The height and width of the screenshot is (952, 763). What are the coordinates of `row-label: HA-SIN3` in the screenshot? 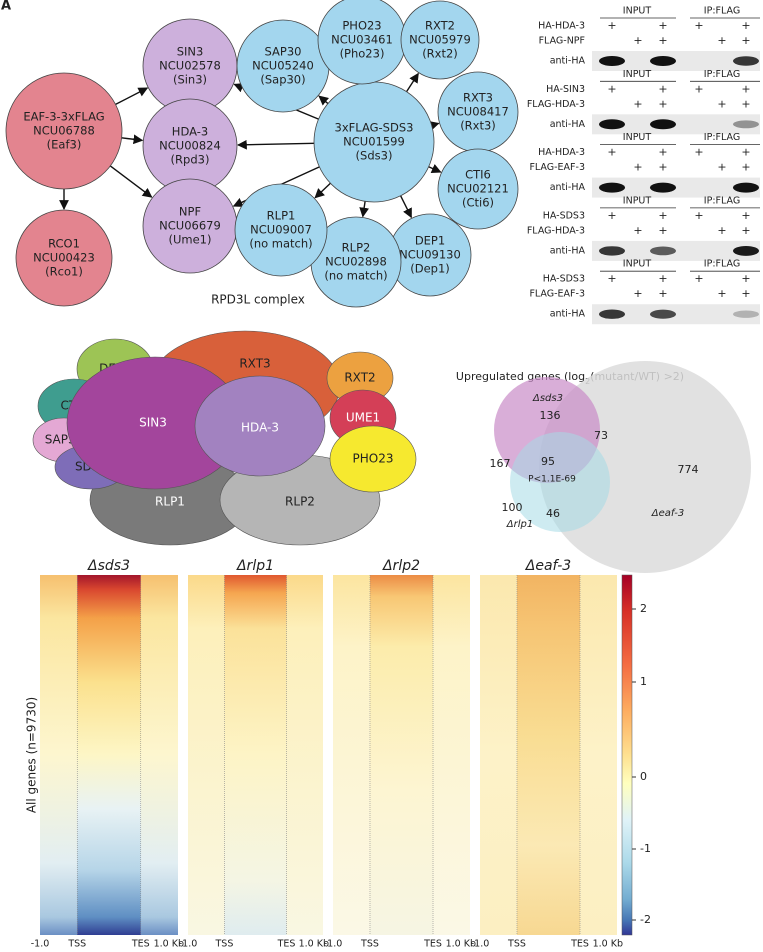 It's located at (565, 89).